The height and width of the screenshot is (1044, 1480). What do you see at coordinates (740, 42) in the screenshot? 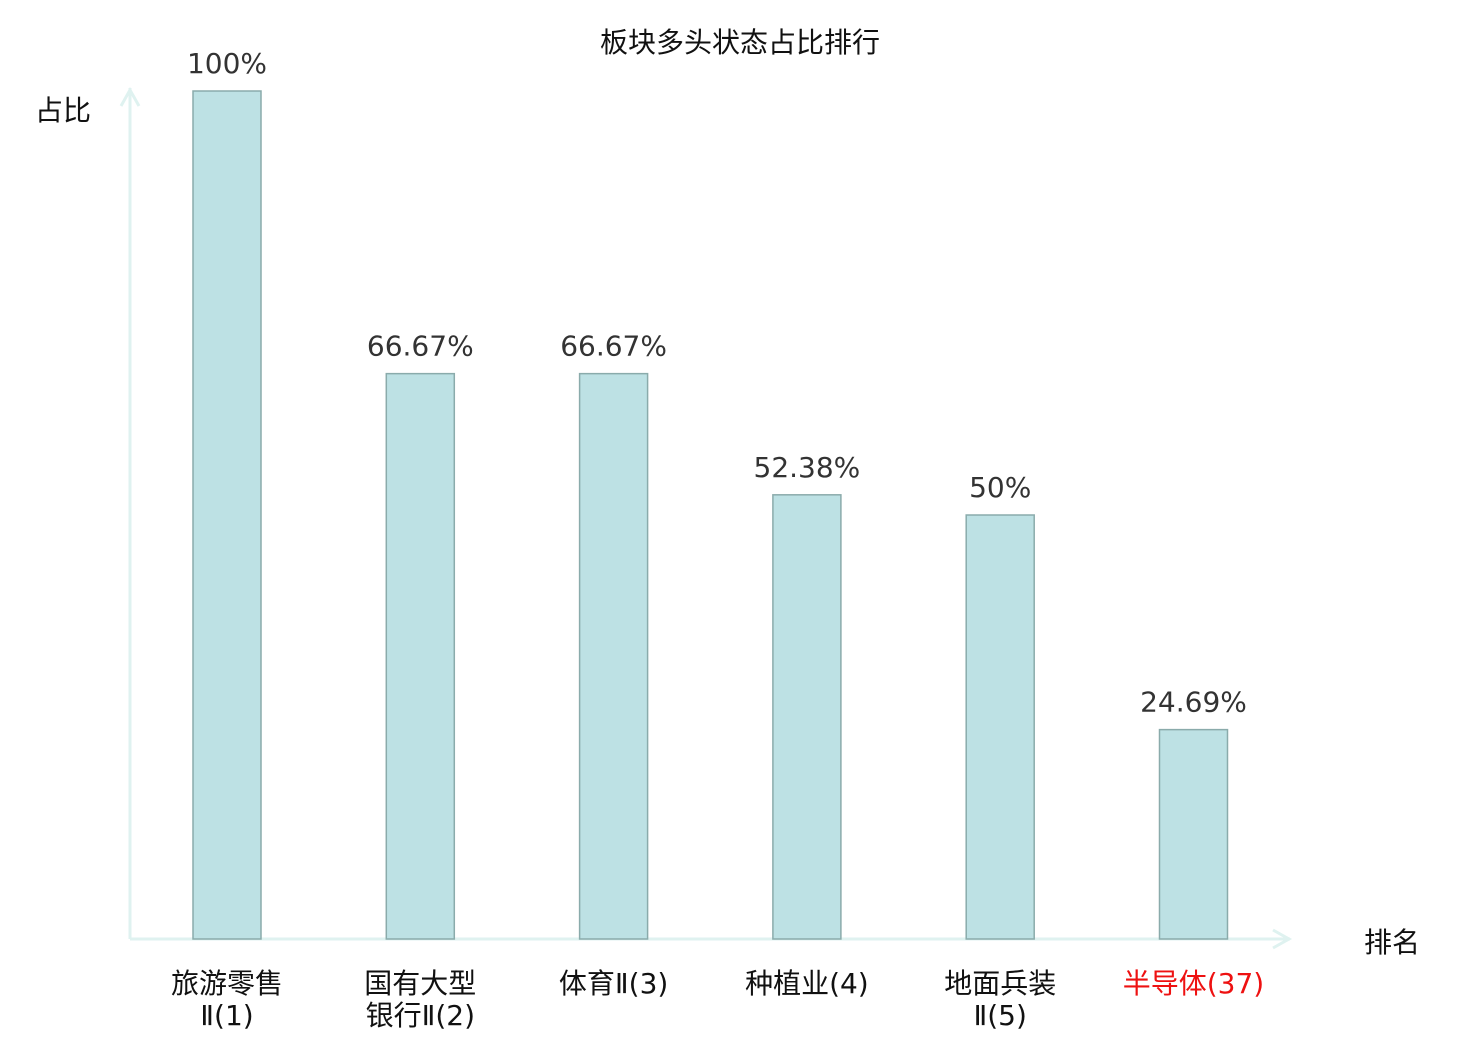
I see `chart-title: 板块多头状态占比排行` at bounding box center [740, 42].